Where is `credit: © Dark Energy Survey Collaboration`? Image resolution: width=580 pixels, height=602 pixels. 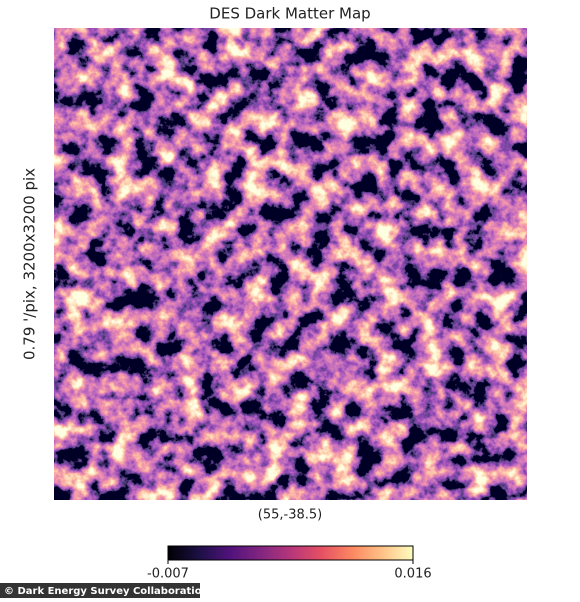 credit: © Dark Energy Survey Collaboration is located at coordinates (106, 591).